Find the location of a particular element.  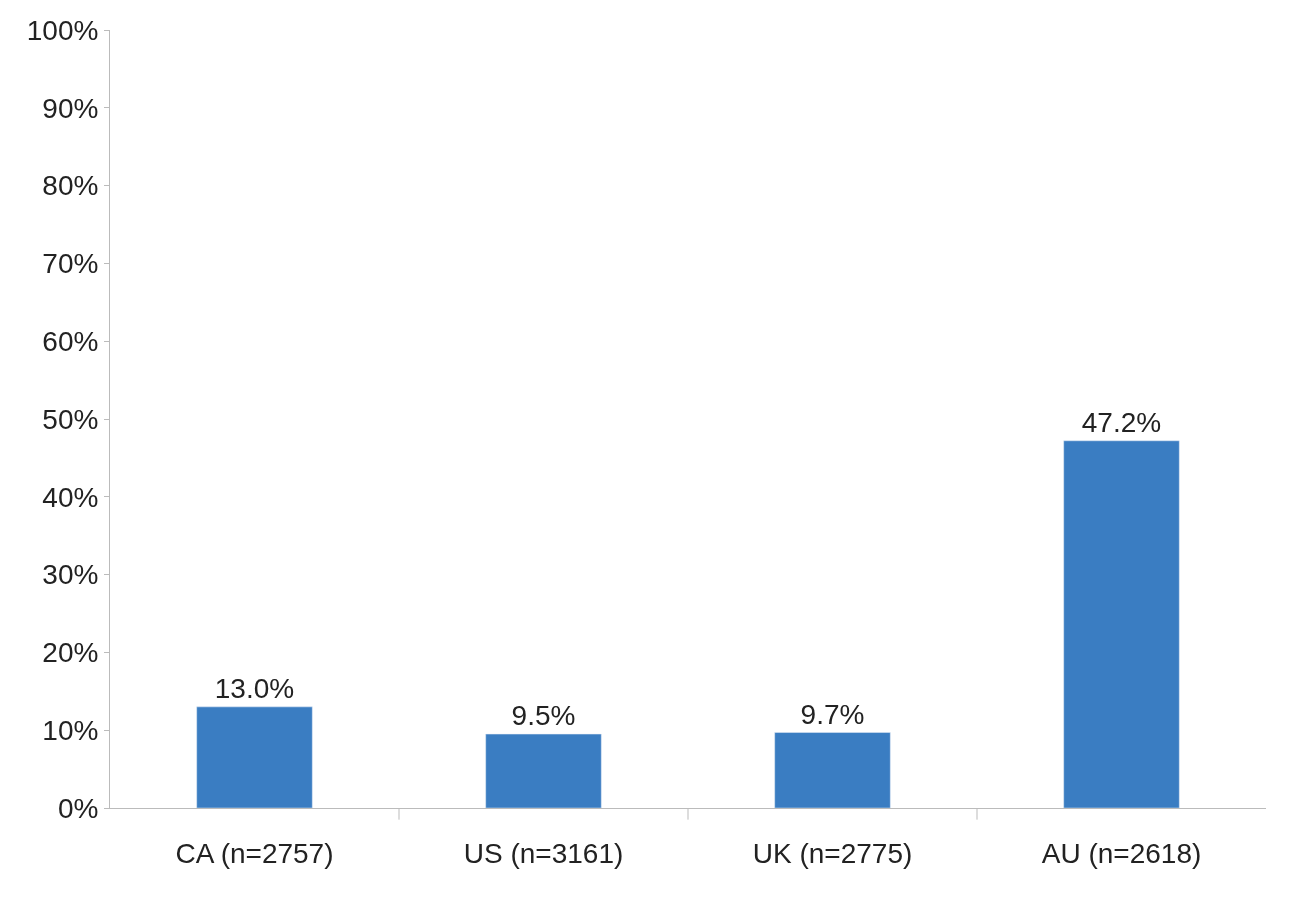

y-tick-label: 0% is located at coordinates (78, 808).